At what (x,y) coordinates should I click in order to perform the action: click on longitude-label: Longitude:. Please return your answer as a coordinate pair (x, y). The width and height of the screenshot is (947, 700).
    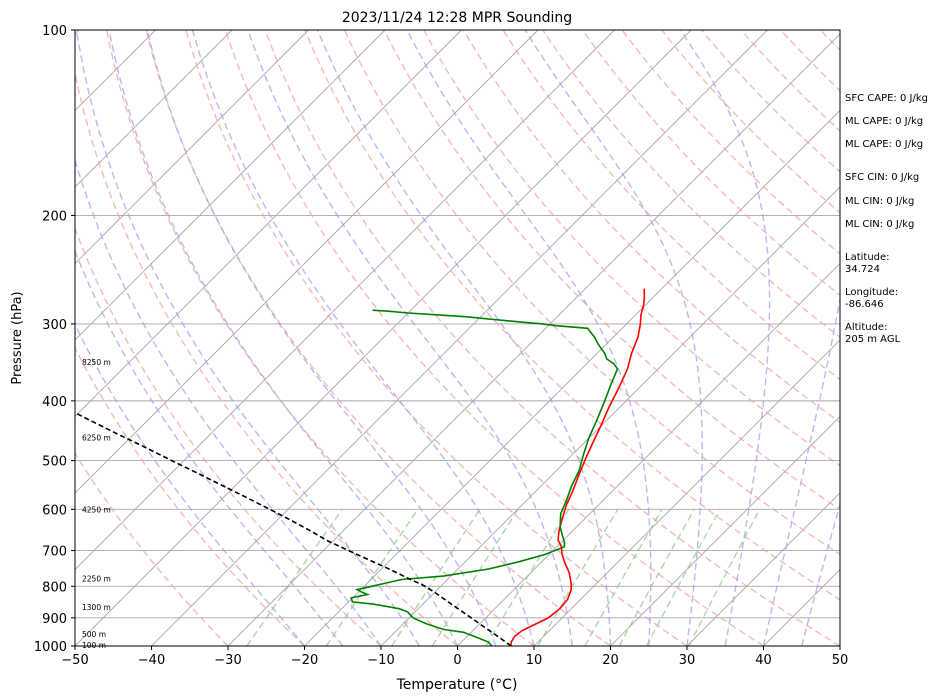
    Looking at the image, I should click on (872, 292).